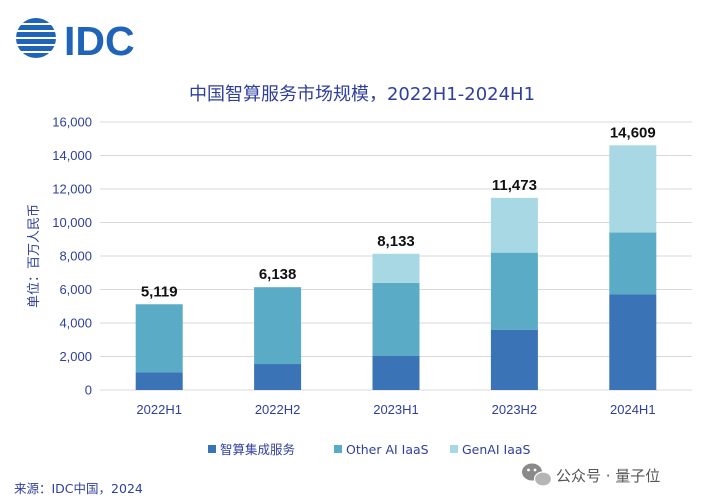 This screenshot has width=720, height=502. I want to click on x-tick-label: 2022H2, so click(278, 409).